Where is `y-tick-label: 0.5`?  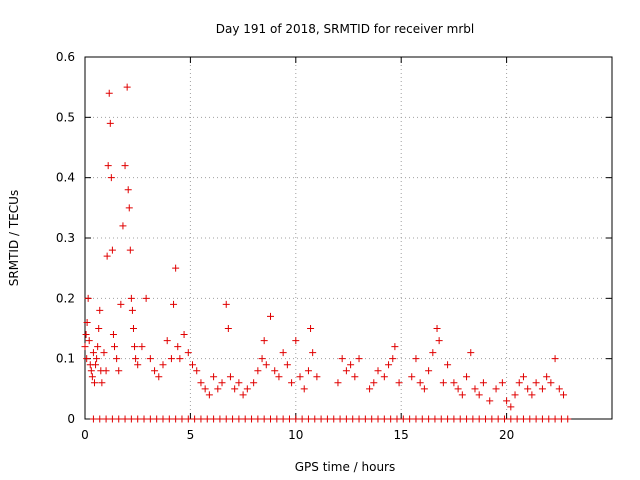 y-tick-label: 0.5 is located at coordinates (65, 117).